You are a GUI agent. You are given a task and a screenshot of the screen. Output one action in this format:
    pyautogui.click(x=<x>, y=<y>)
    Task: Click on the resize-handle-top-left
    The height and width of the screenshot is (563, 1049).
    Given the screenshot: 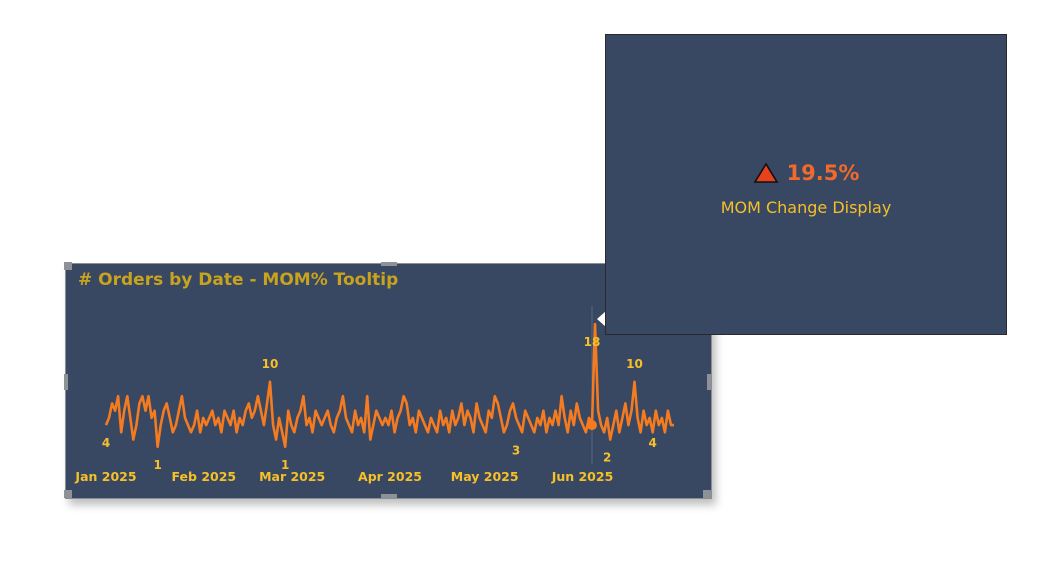 What is the action you would take?
    pyautogui.click(x=68, y=266)
    